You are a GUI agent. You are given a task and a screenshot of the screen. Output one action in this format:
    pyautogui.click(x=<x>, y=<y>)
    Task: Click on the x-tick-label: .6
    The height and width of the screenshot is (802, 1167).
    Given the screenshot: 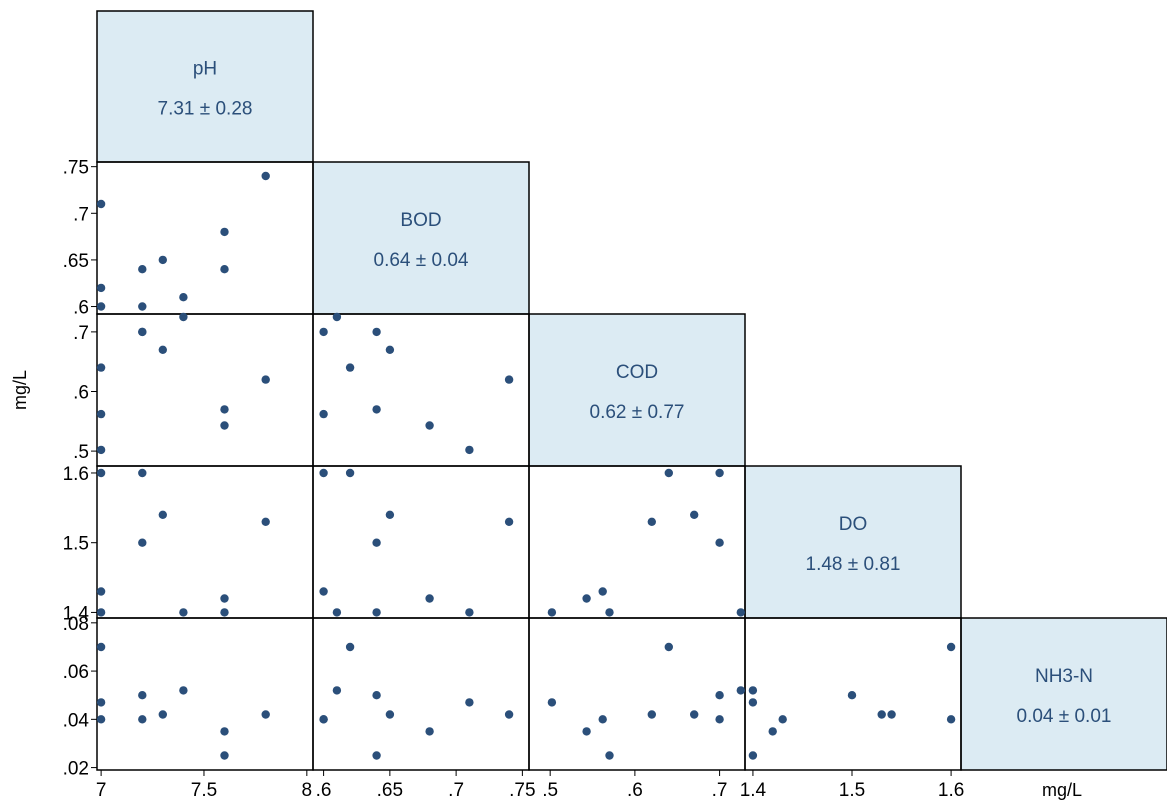 What is the action you would take?
    pyautogui.click(x=635, y=790)
    